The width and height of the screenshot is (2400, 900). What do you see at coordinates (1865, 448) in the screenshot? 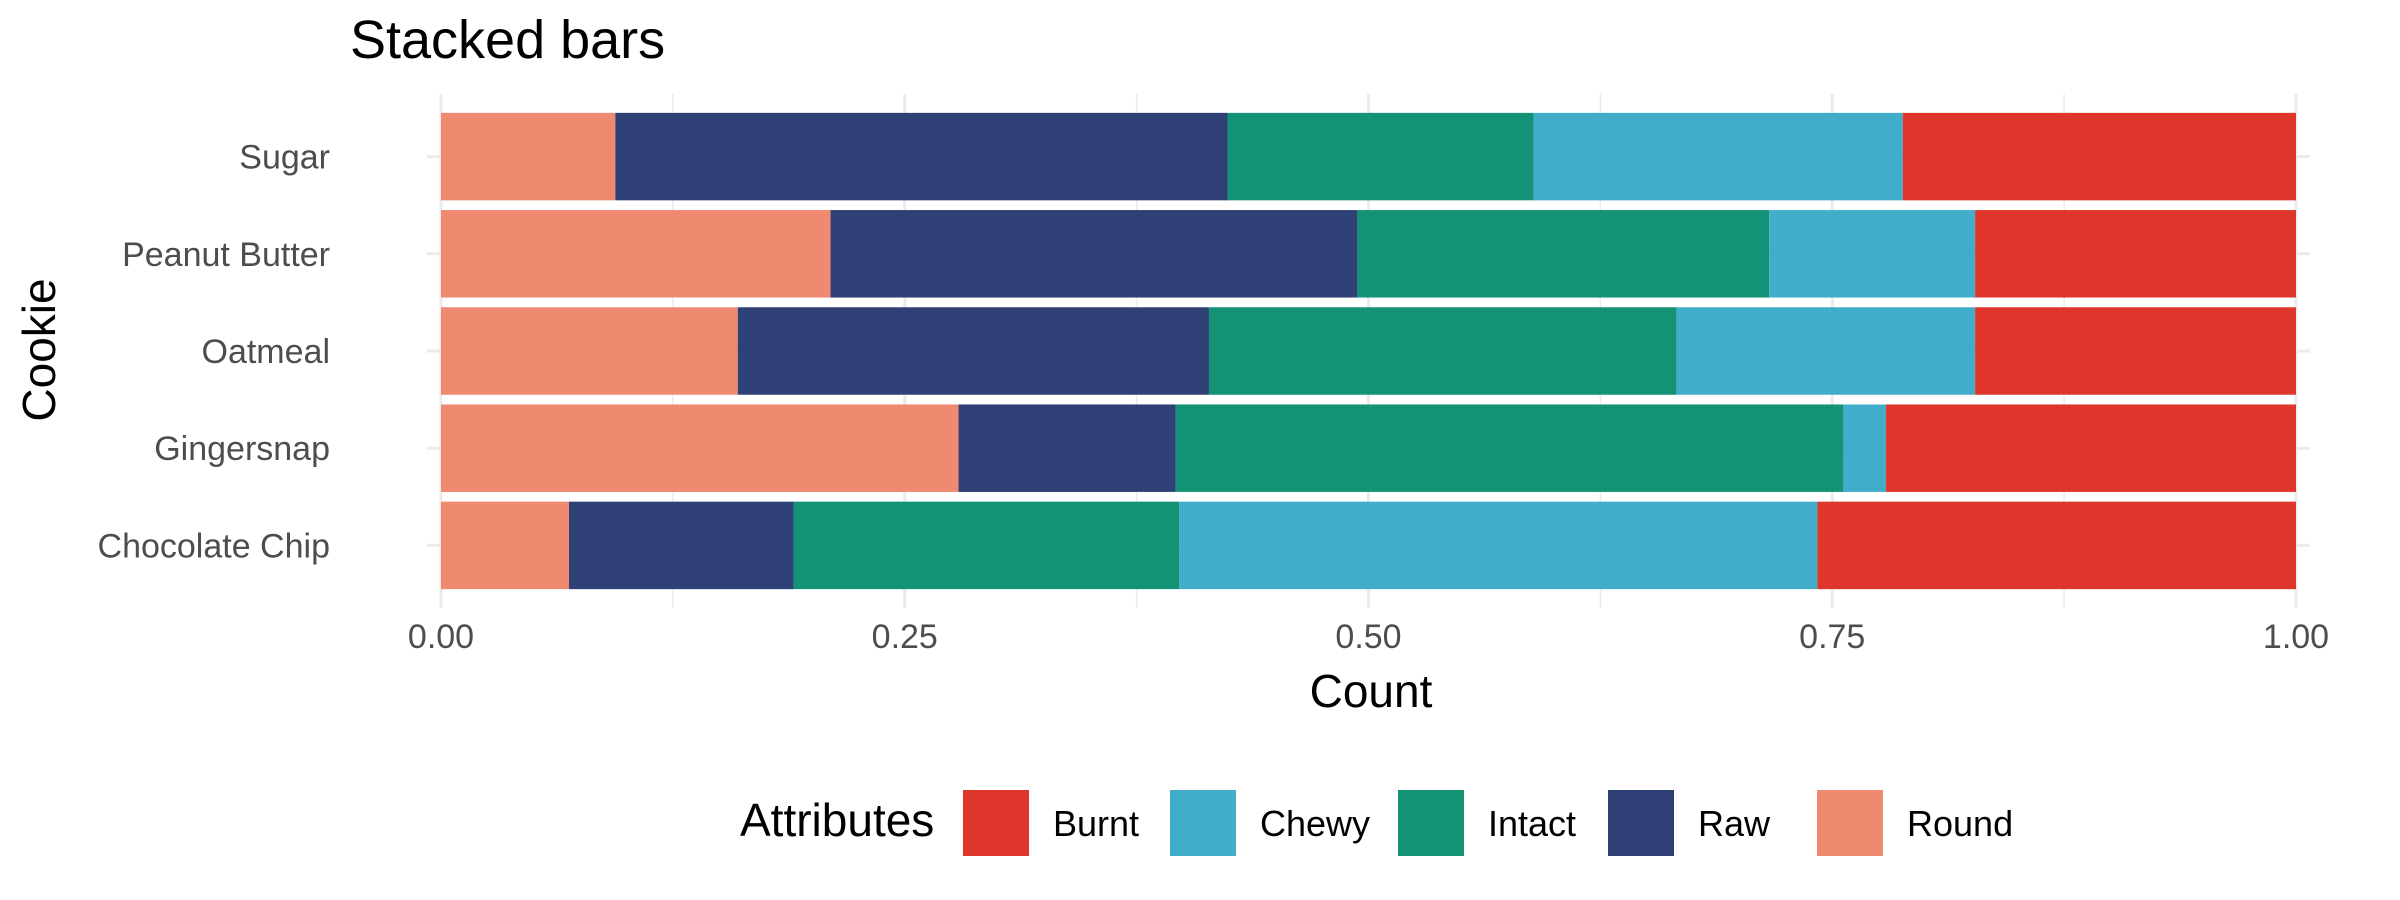
I see `bar-segment-chewy-gingersnap` at bounding box center [1865, 448].